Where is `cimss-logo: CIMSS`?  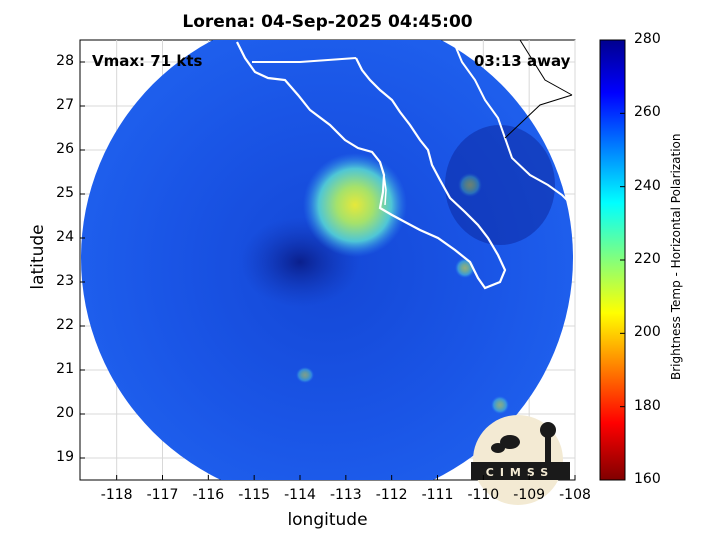
cimss-logo: CIMSS is located at coordinates (520, 460).